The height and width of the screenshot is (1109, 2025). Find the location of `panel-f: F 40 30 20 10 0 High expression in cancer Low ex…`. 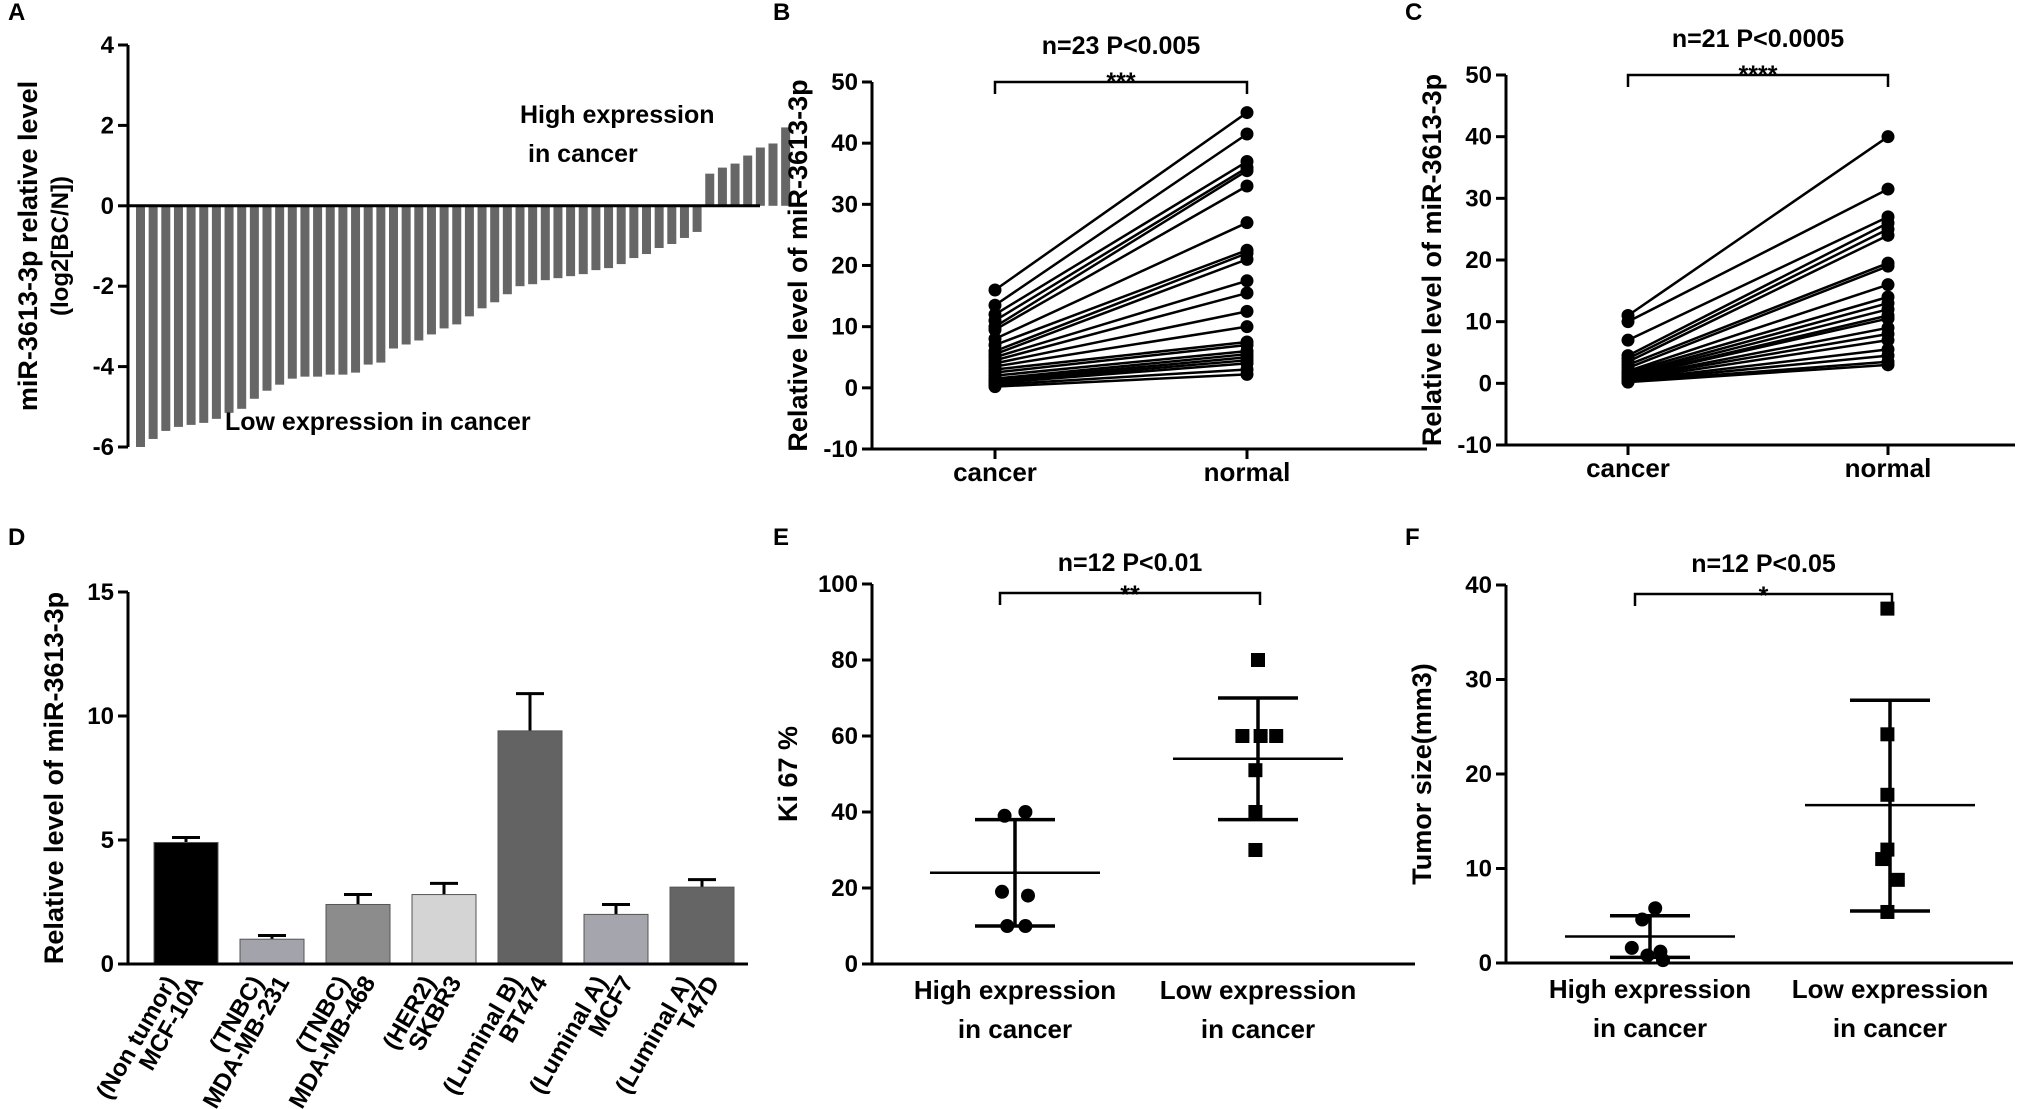

panel-f: F 40 30 20 10 0 High expression in cancer Low ex… is located at coordinates (1709, 783).